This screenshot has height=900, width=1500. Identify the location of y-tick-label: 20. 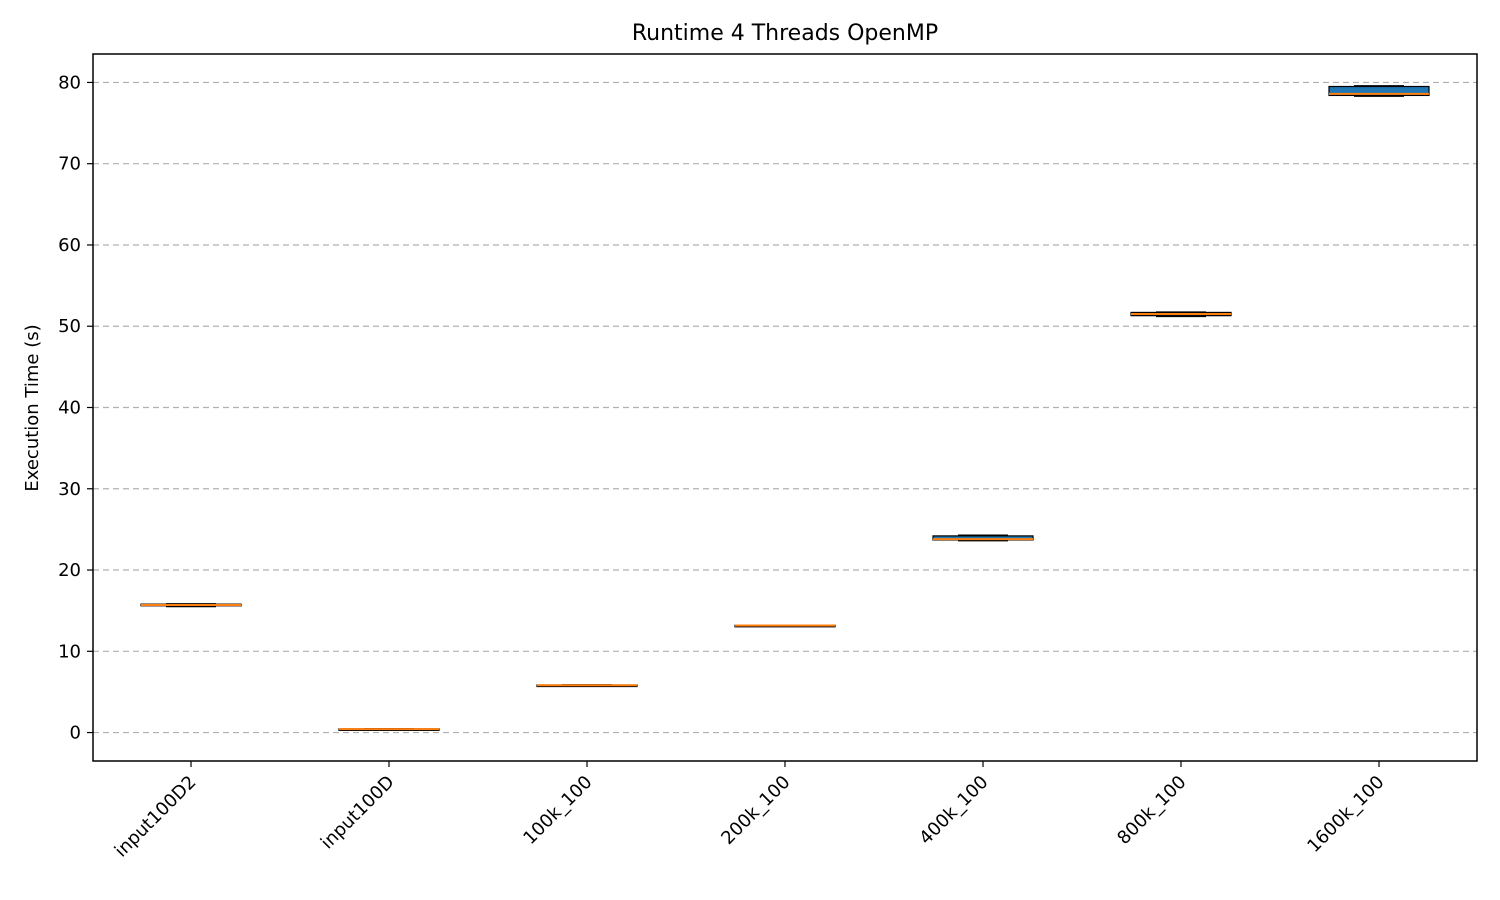
(69, 570).